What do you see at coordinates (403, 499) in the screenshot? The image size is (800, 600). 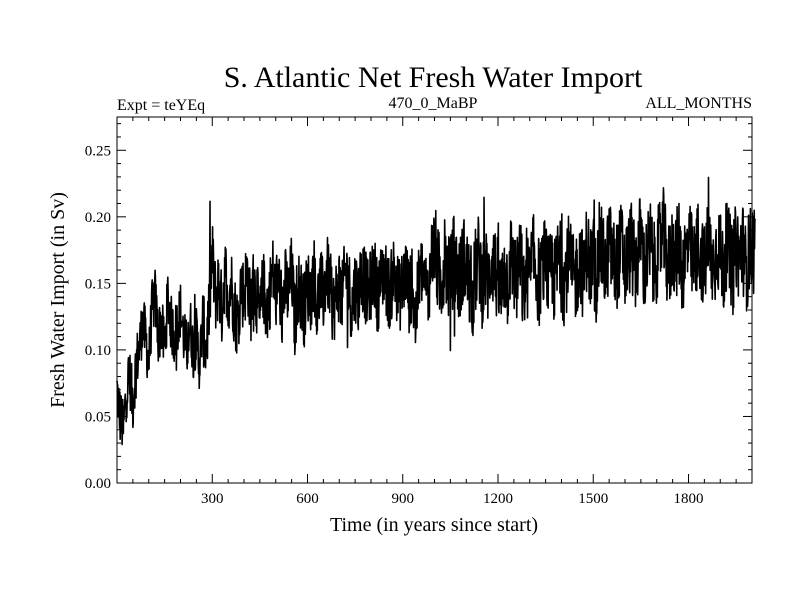 I see `x-tick-label: 900` at bounding box center [403, 499].